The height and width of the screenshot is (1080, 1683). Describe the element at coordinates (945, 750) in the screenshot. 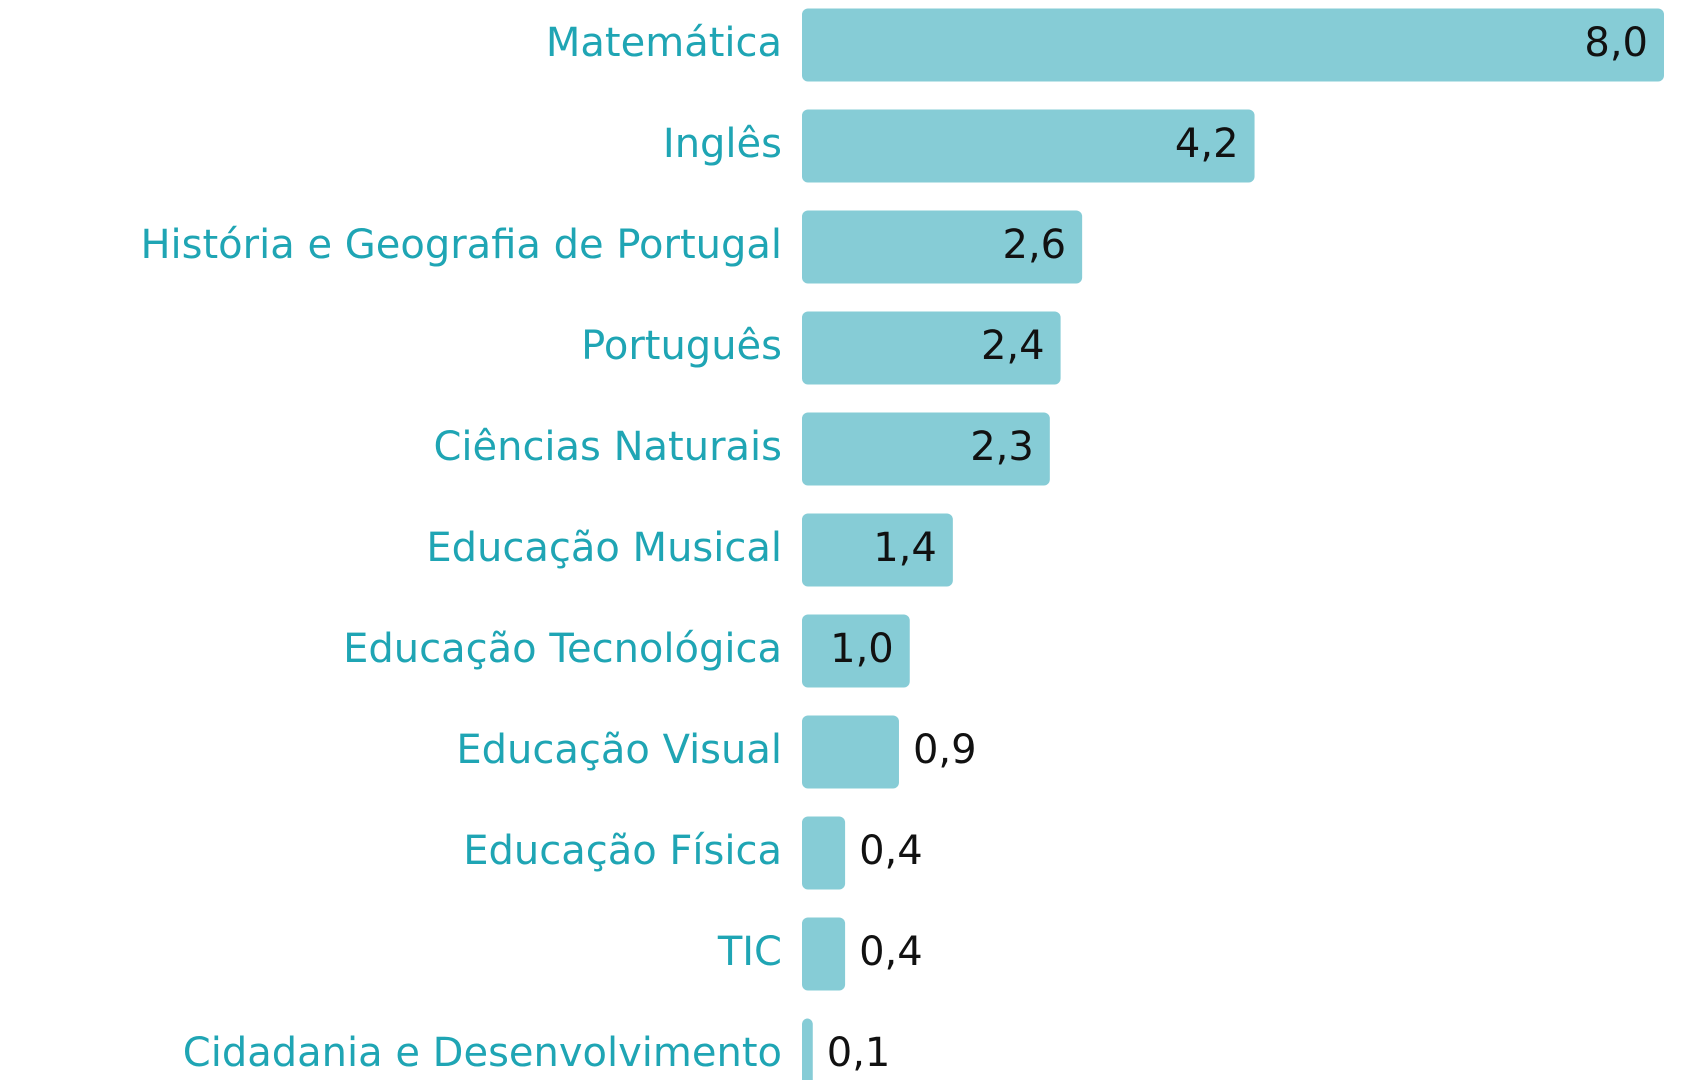

I see `value-label: 0,9` at that location.